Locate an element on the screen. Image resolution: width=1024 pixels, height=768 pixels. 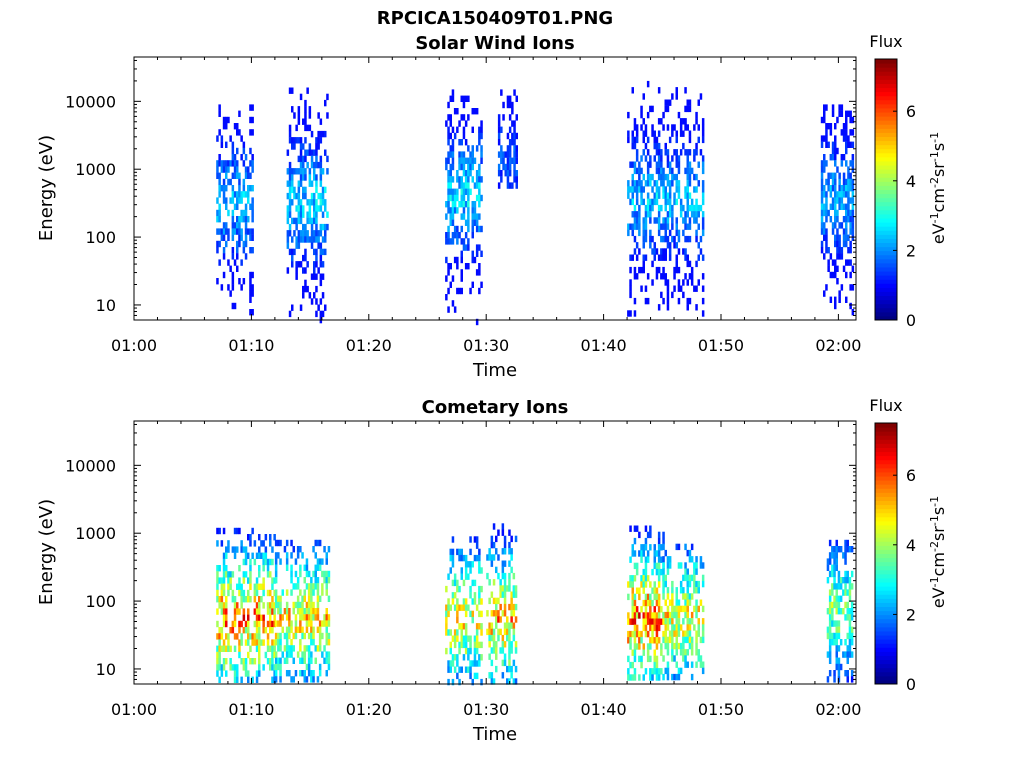
y-tick-label: 100 is located at coordinates (100, 237).